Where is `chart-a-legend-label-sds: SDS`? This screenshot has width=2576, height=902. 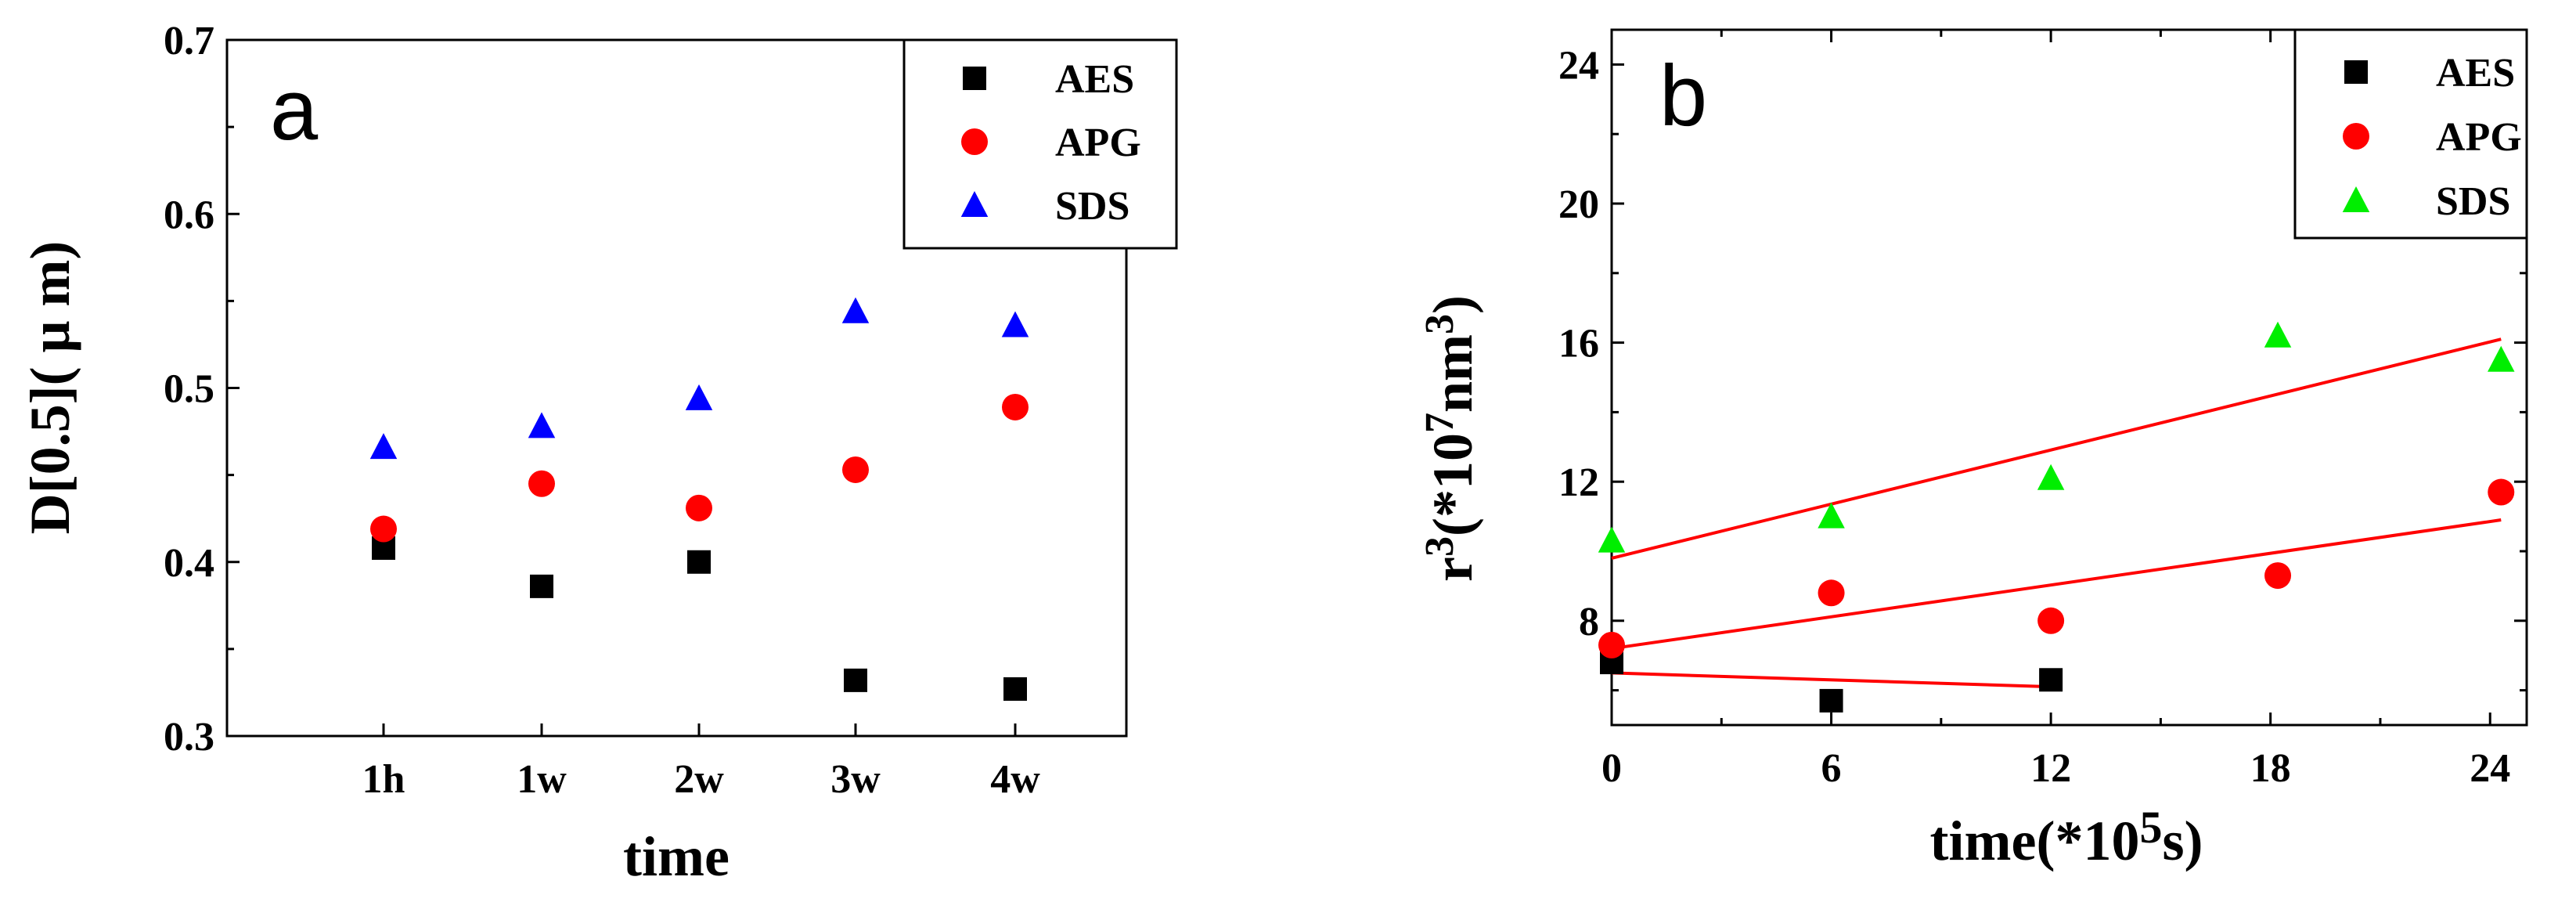 chart-a-legend-label-sds: SDS is located at coordinates (1092, 207).